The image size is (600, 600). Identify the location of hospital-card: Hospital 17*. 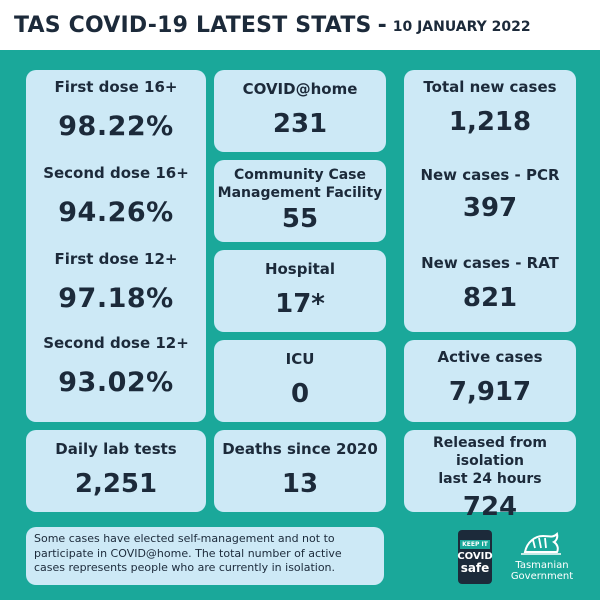
(300, 291).